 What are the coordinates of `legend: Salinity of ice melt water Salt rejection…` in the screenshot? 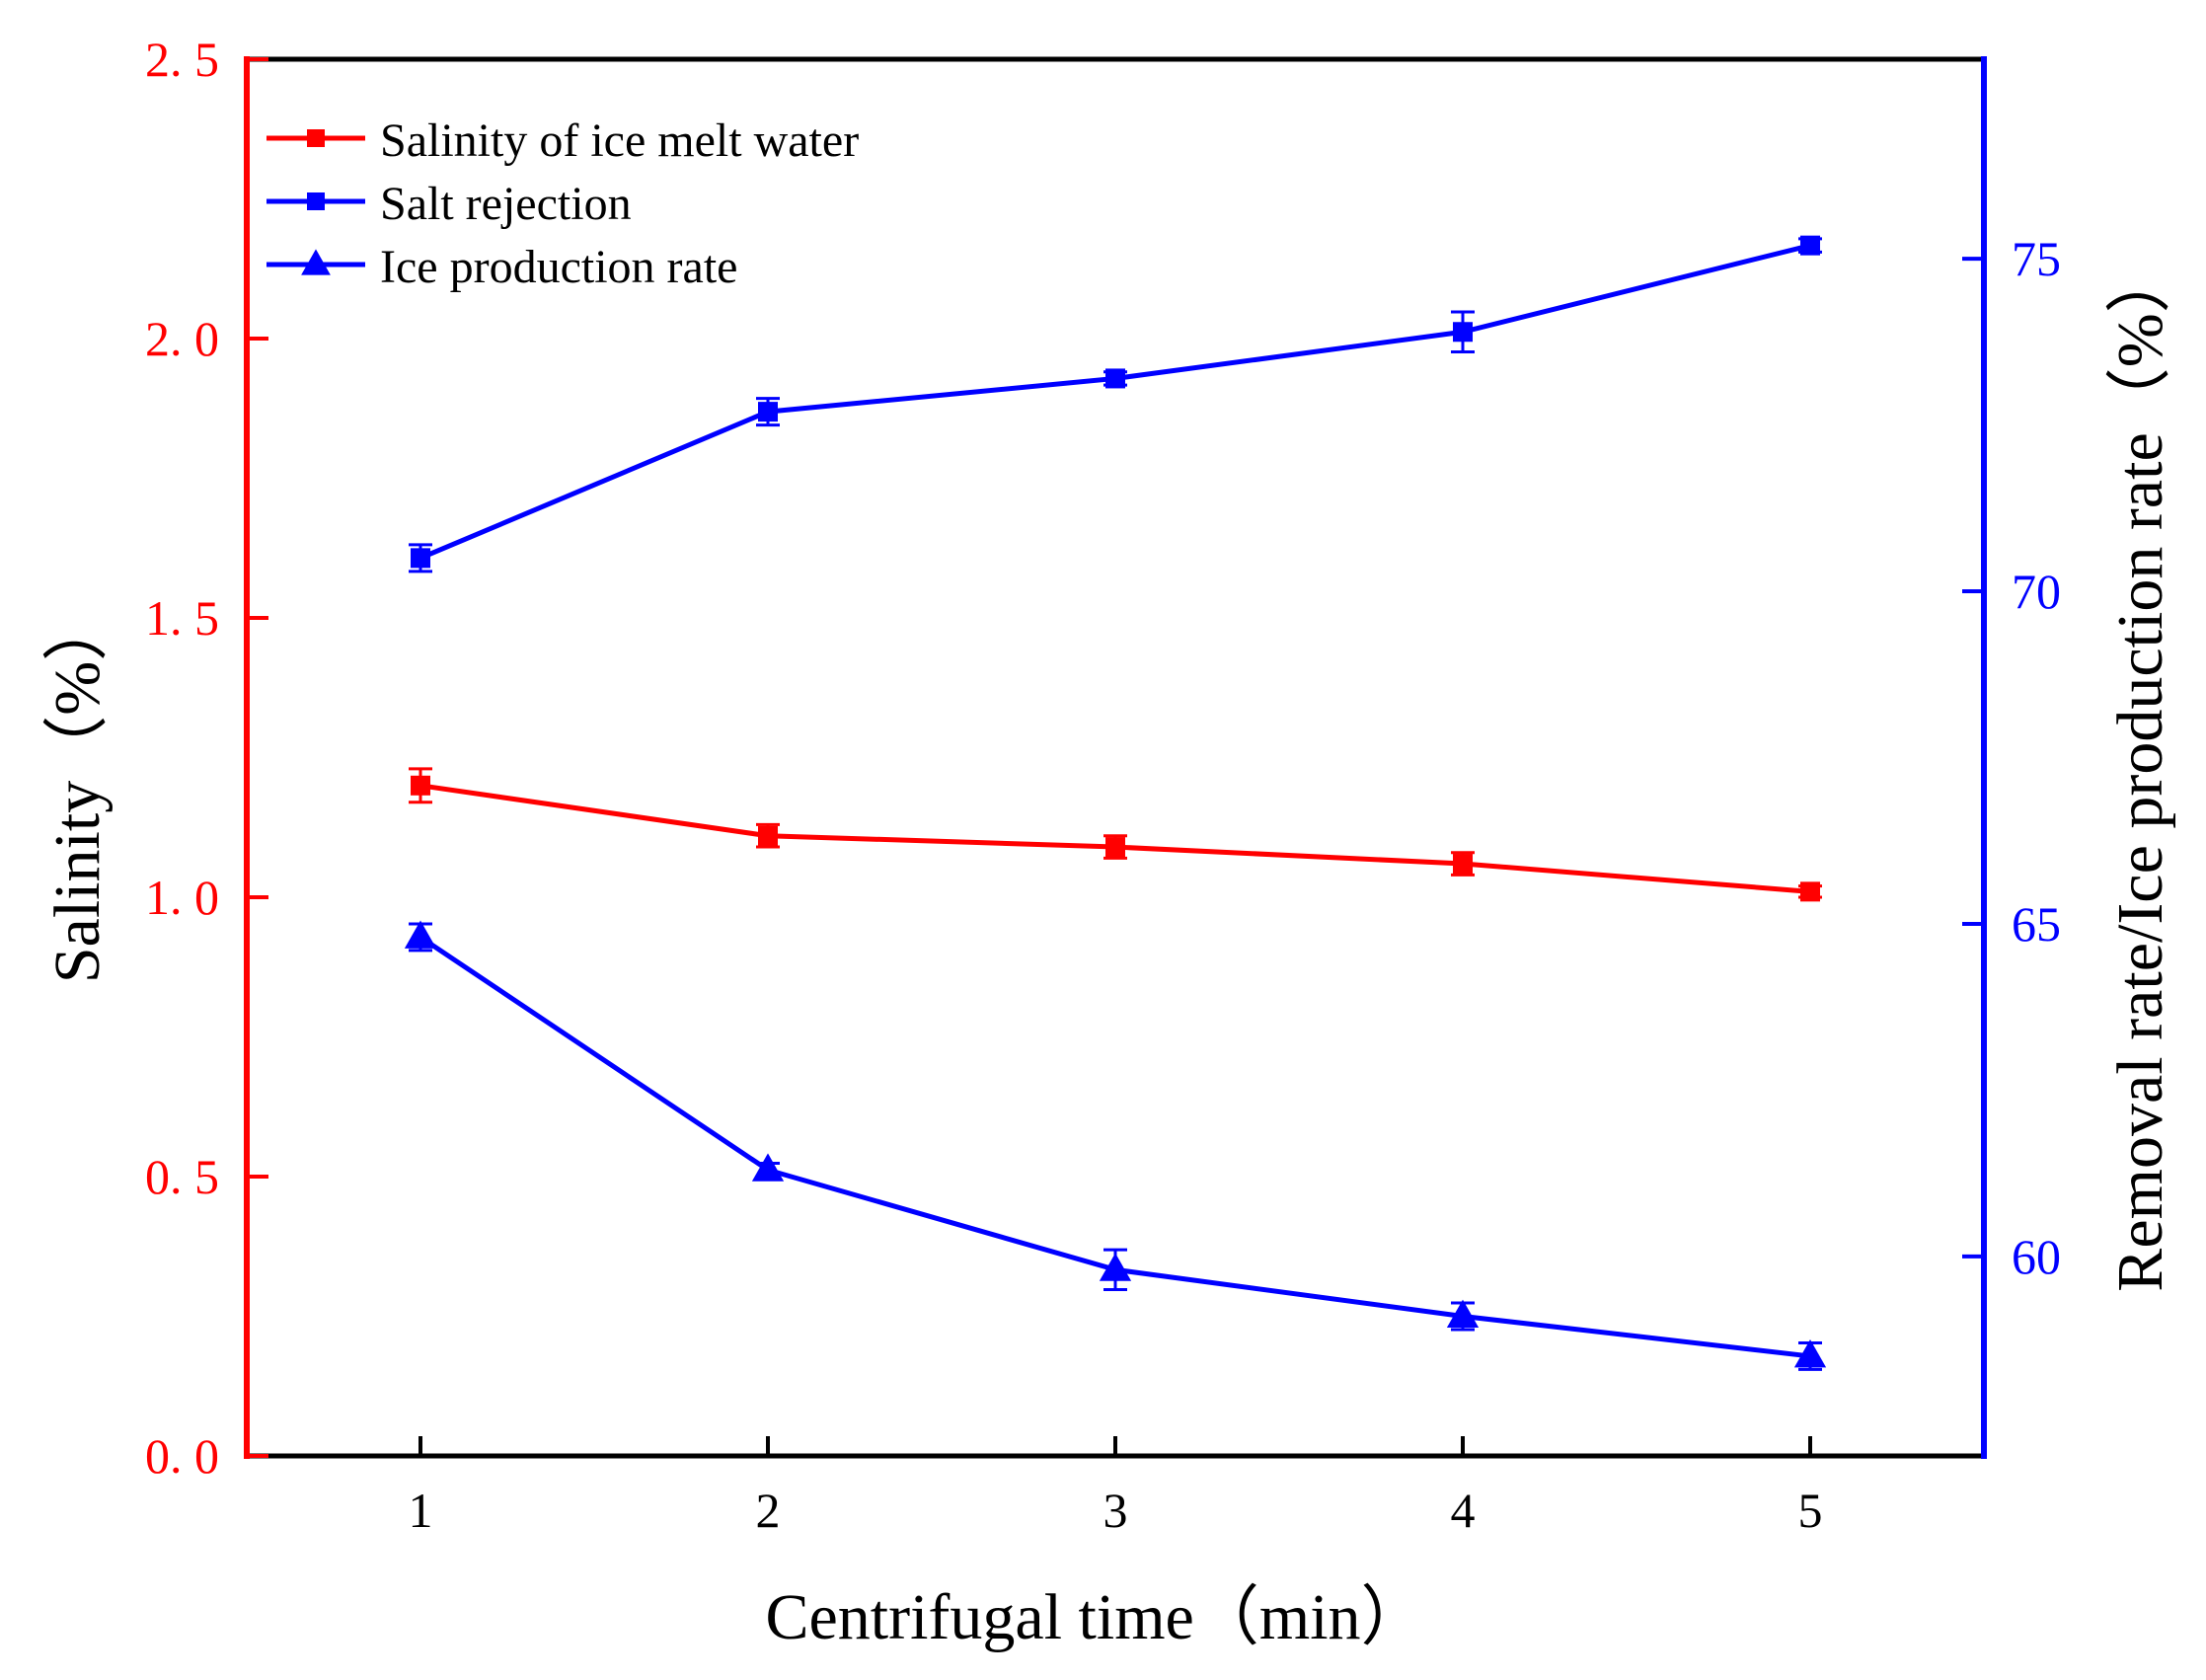 It's located at (562, 204).